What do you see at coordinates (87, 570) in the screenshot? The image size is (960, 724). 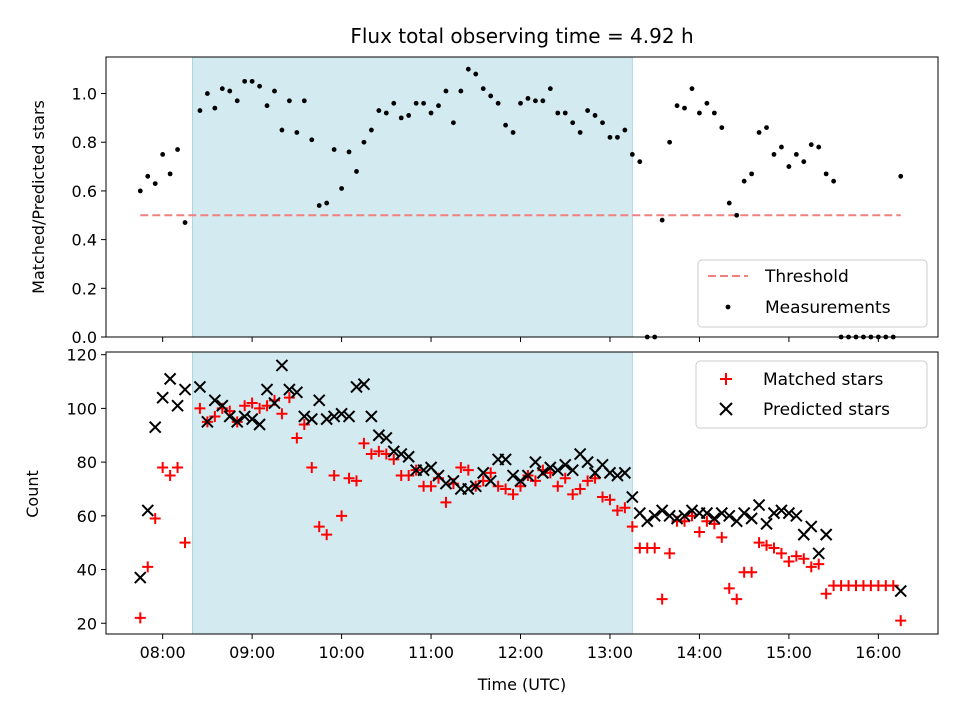 I see `y-tick-label: 40` at bounding box center [87, 570].